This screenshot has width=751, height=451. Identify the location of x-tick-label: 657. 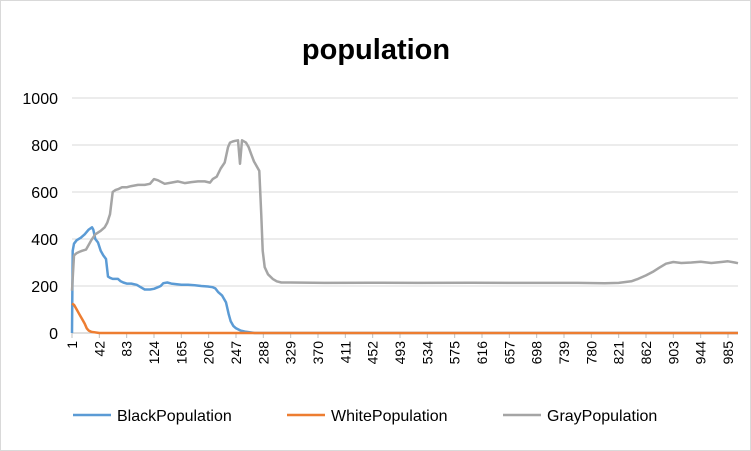
(509, 353).